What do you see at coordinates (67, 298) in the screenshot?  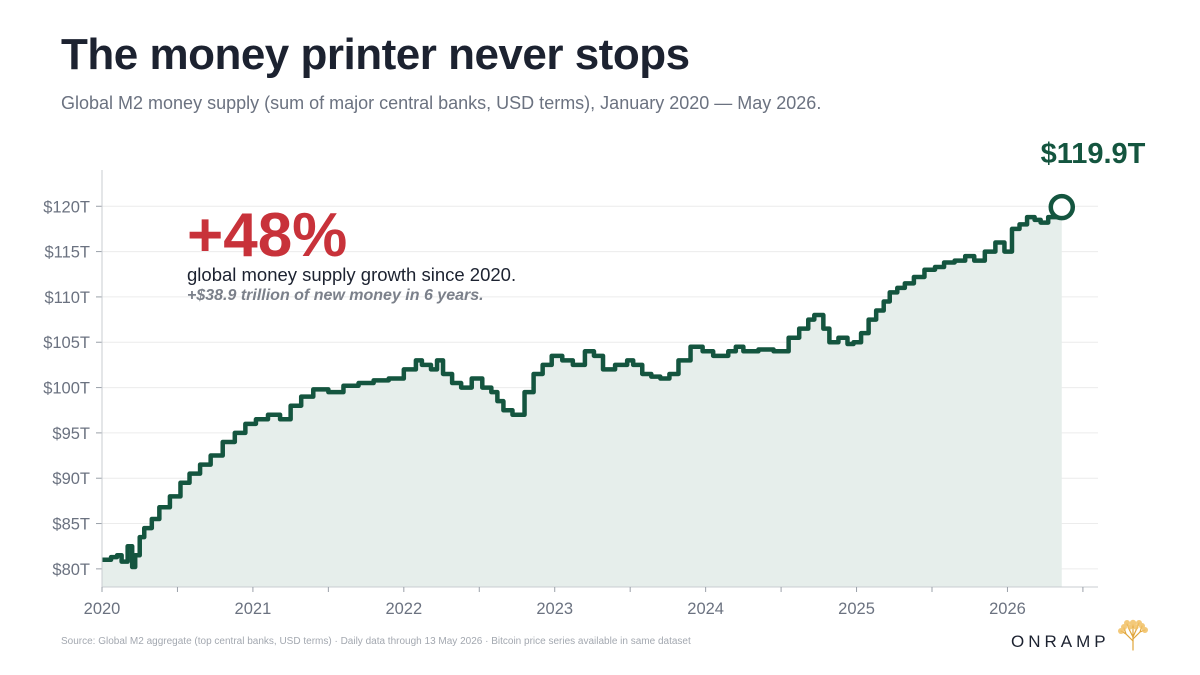 I see `y-tick-label: $110T` at bounding box center [67, 298].